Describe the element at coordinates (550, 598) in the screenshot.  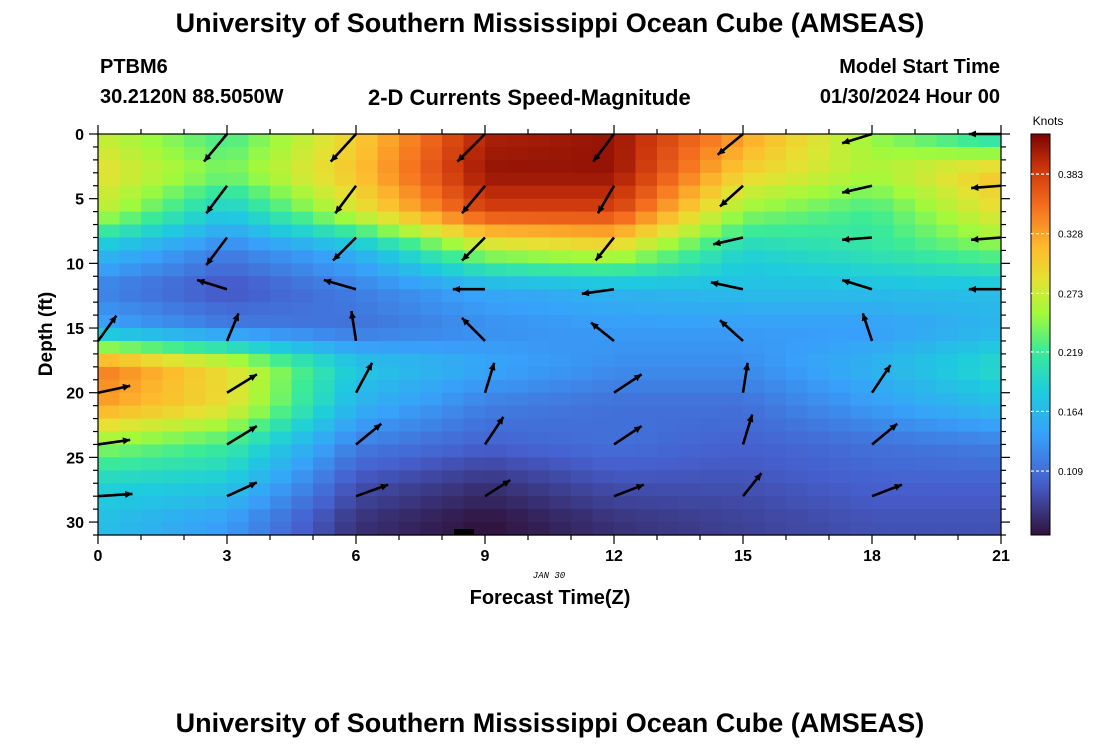
I see `x-axis-label: Forecast Time(Z)` at that location.